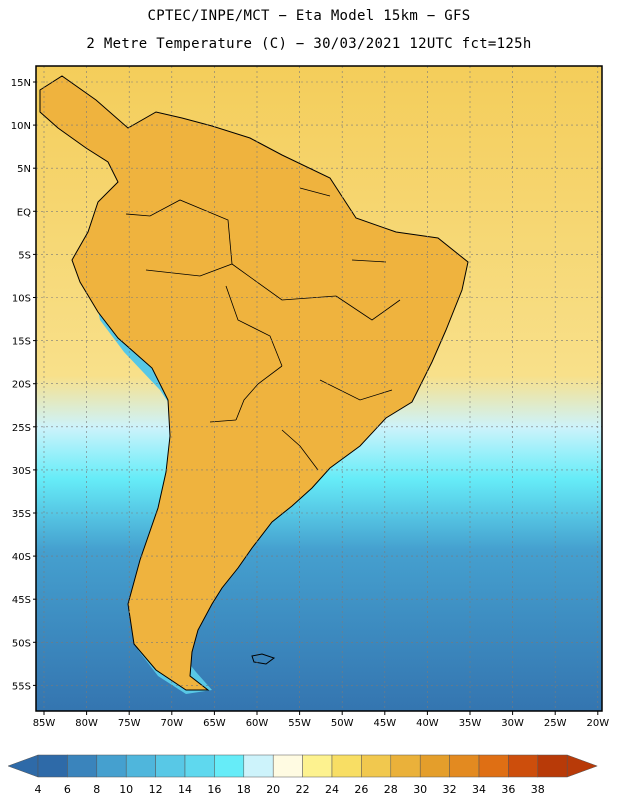 The image size is (618, 800). What do you see at coordinates (21, 428) in the screenshot?
I see `lat-label: 25S` at bounding box center [21, 428].